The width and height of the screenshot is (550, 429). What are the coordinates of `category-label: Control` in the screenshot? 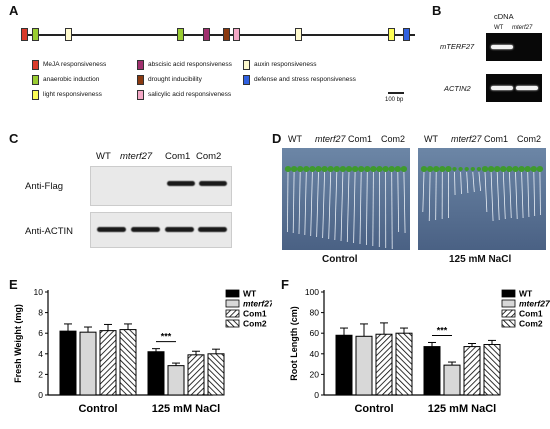 It's located at (97, 409).